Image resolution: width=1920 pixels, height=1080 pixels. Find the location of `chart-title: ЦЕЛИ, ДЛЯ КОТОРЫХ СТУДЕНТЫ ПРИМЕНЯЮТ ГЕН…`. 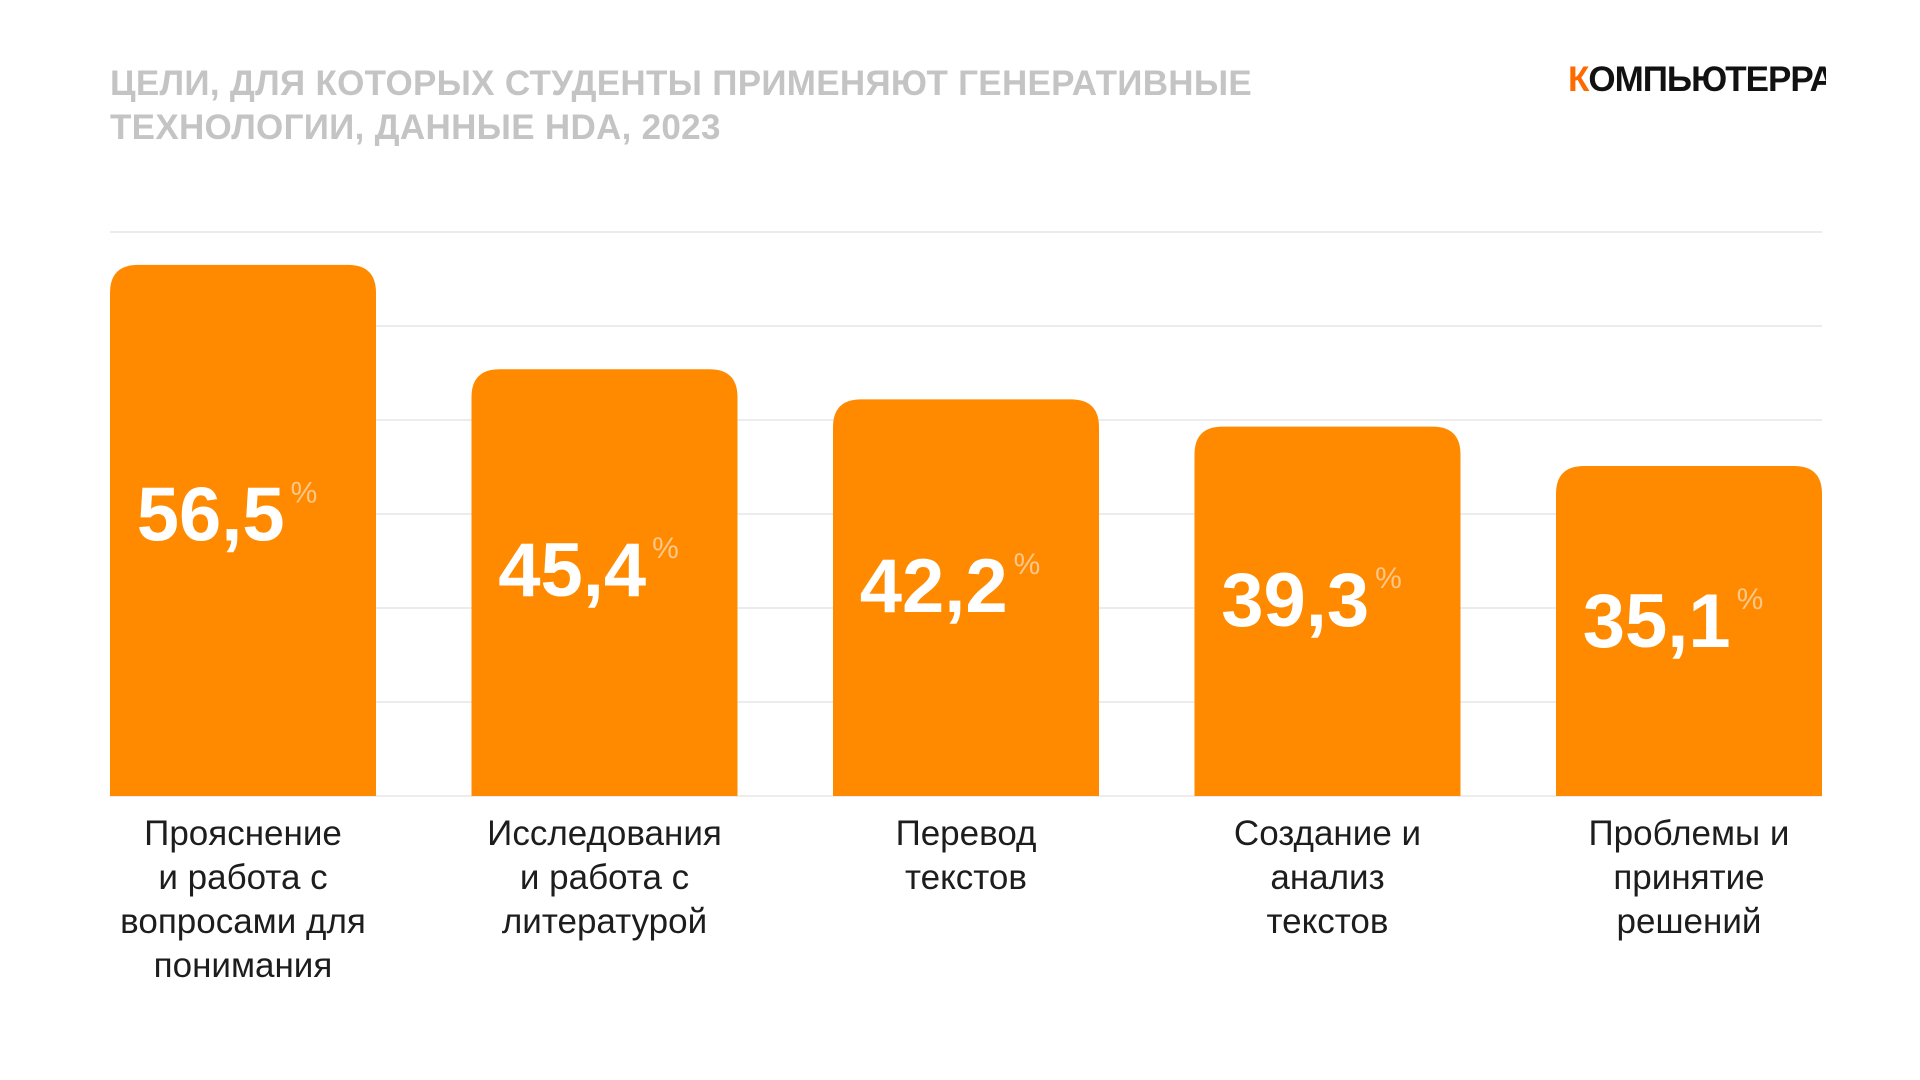

chart-title: ЦЕЛИ, ДЛЯ КОТОРЫХ СТУДЕНТЫ ПРИМЕНЯЮТ ГЕН… is located at coordinates (681, 105).